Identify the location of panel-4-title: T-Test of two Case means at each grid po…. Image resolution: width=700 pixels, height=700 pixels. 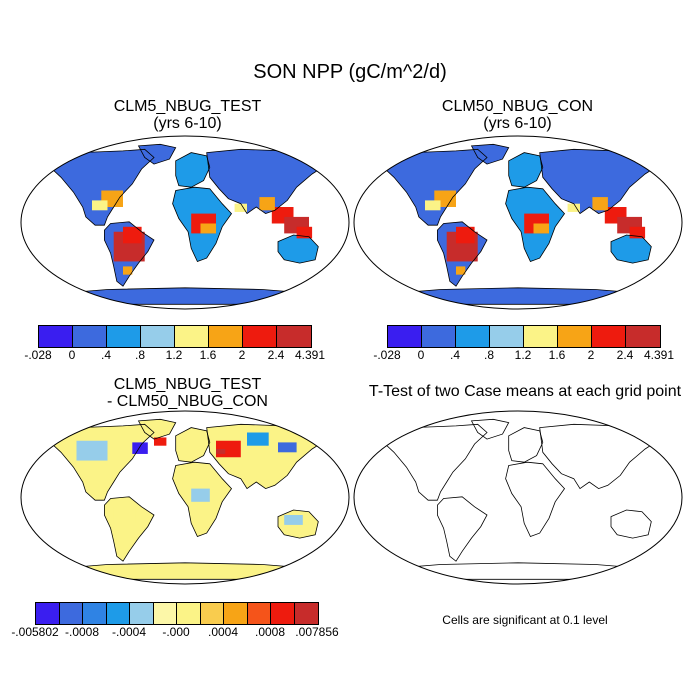
(525, 391).